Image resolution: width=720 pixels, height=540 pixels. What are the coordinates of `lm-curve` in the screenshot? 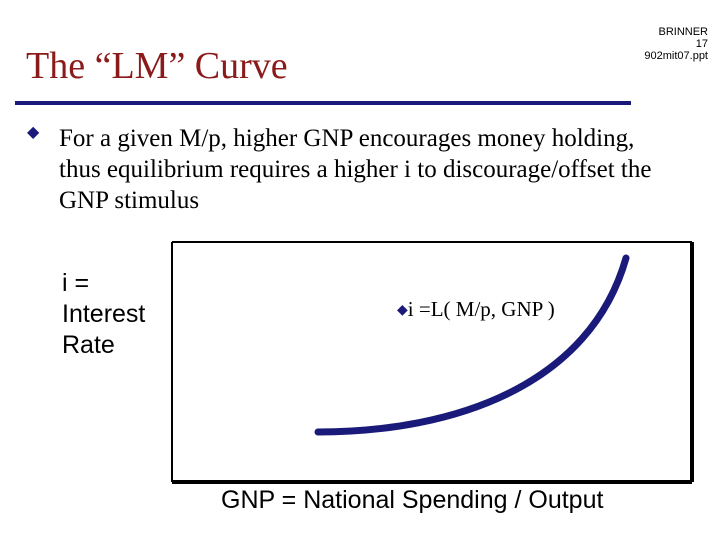 It's located at (472, 345).